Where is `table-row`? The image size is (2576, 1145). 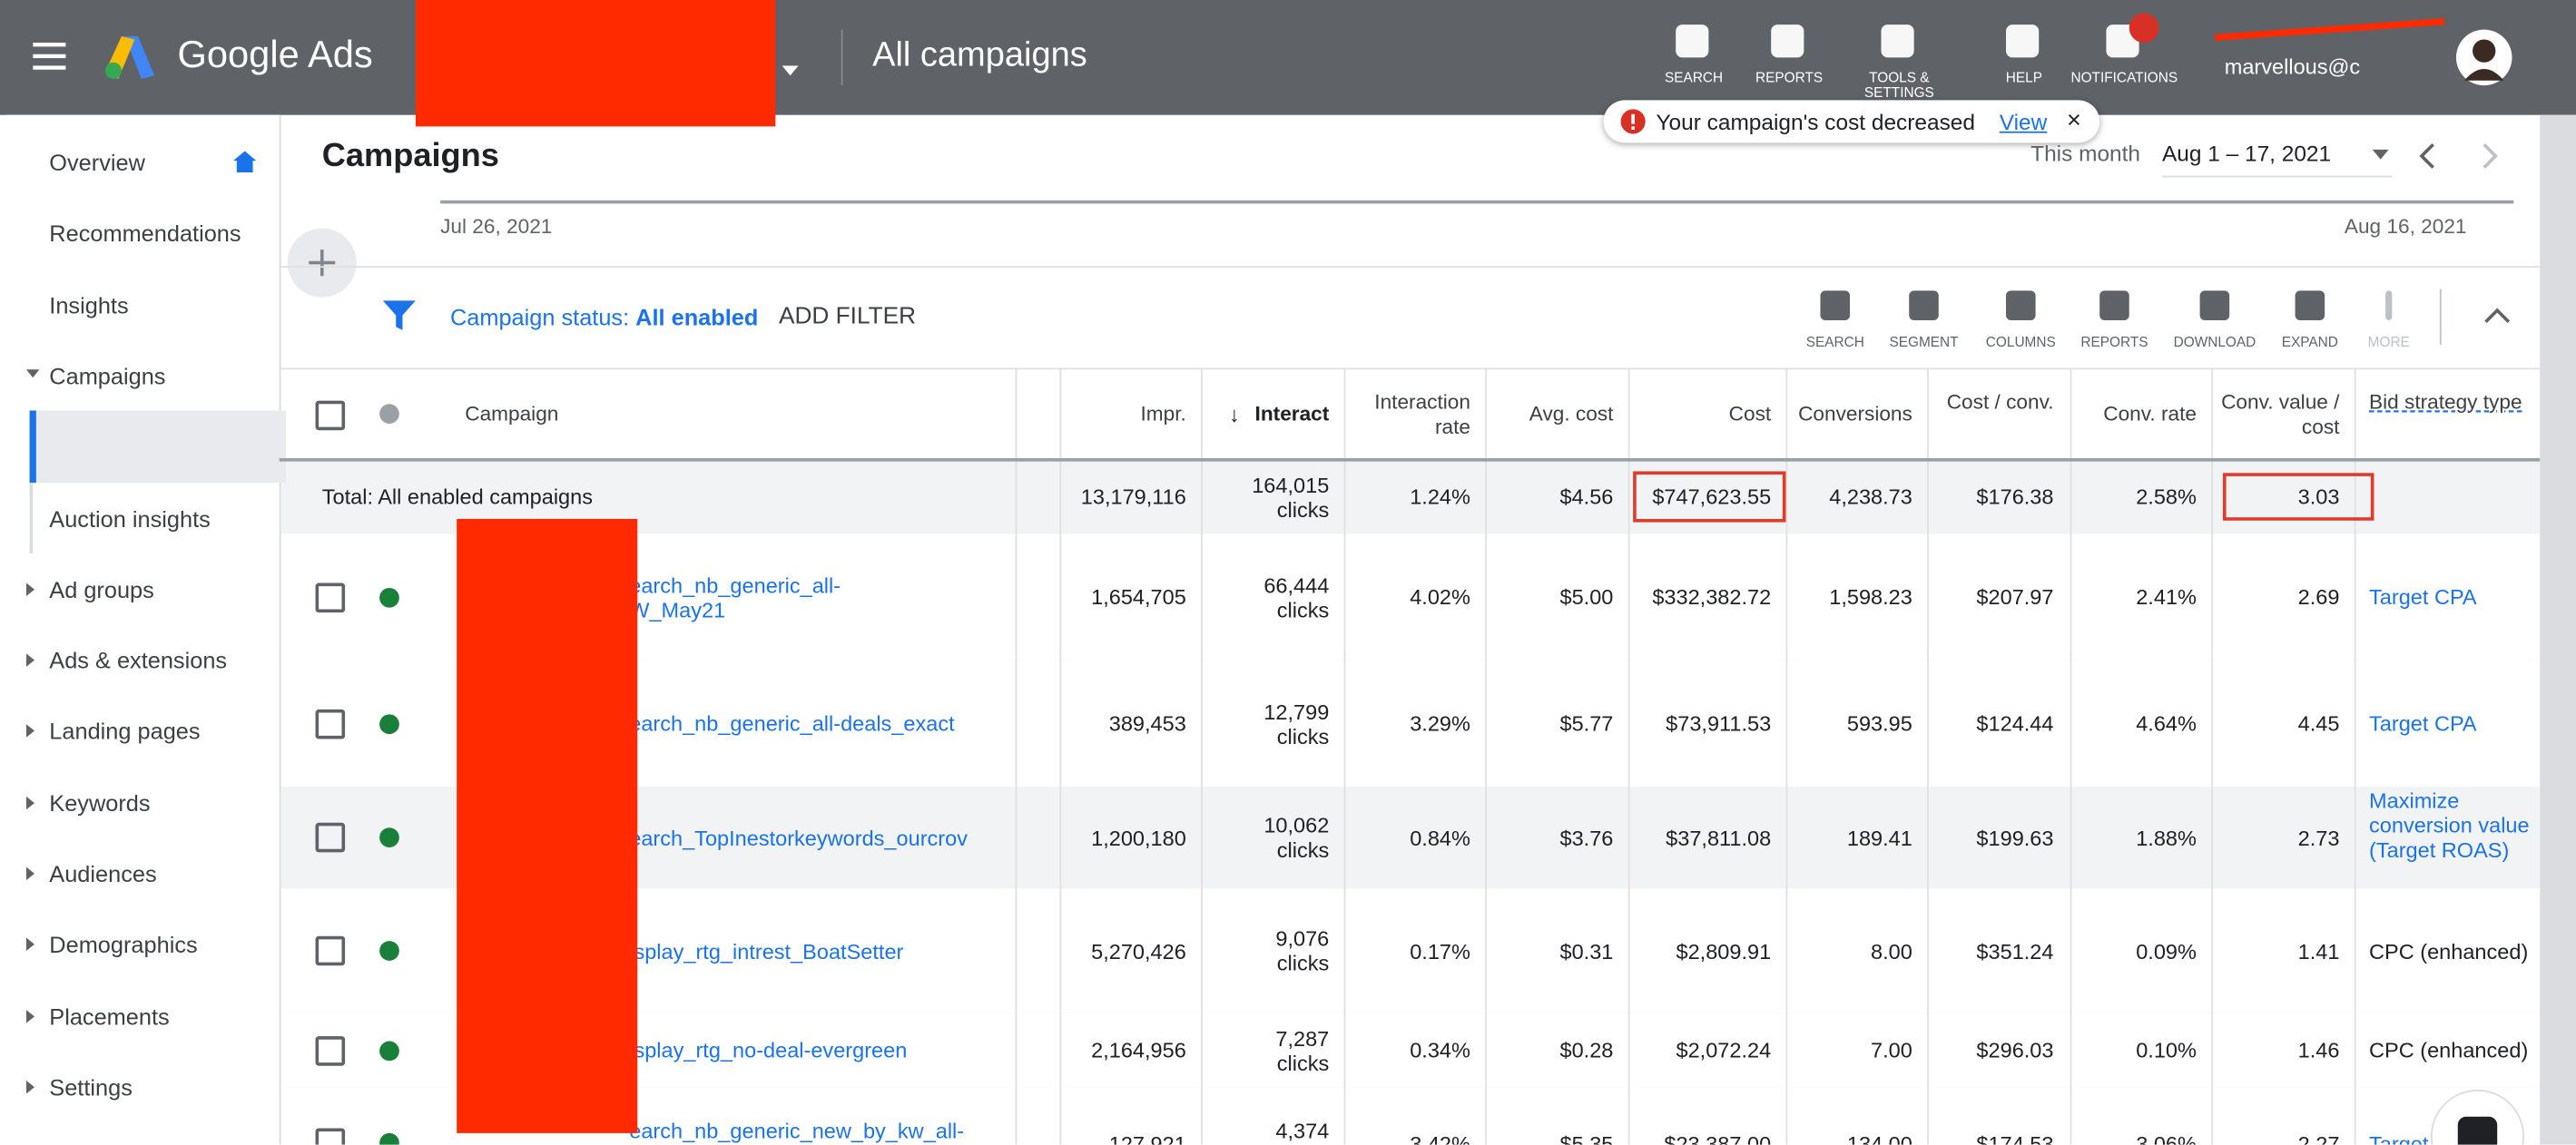 table-row is located at coordinates (1410, 838).